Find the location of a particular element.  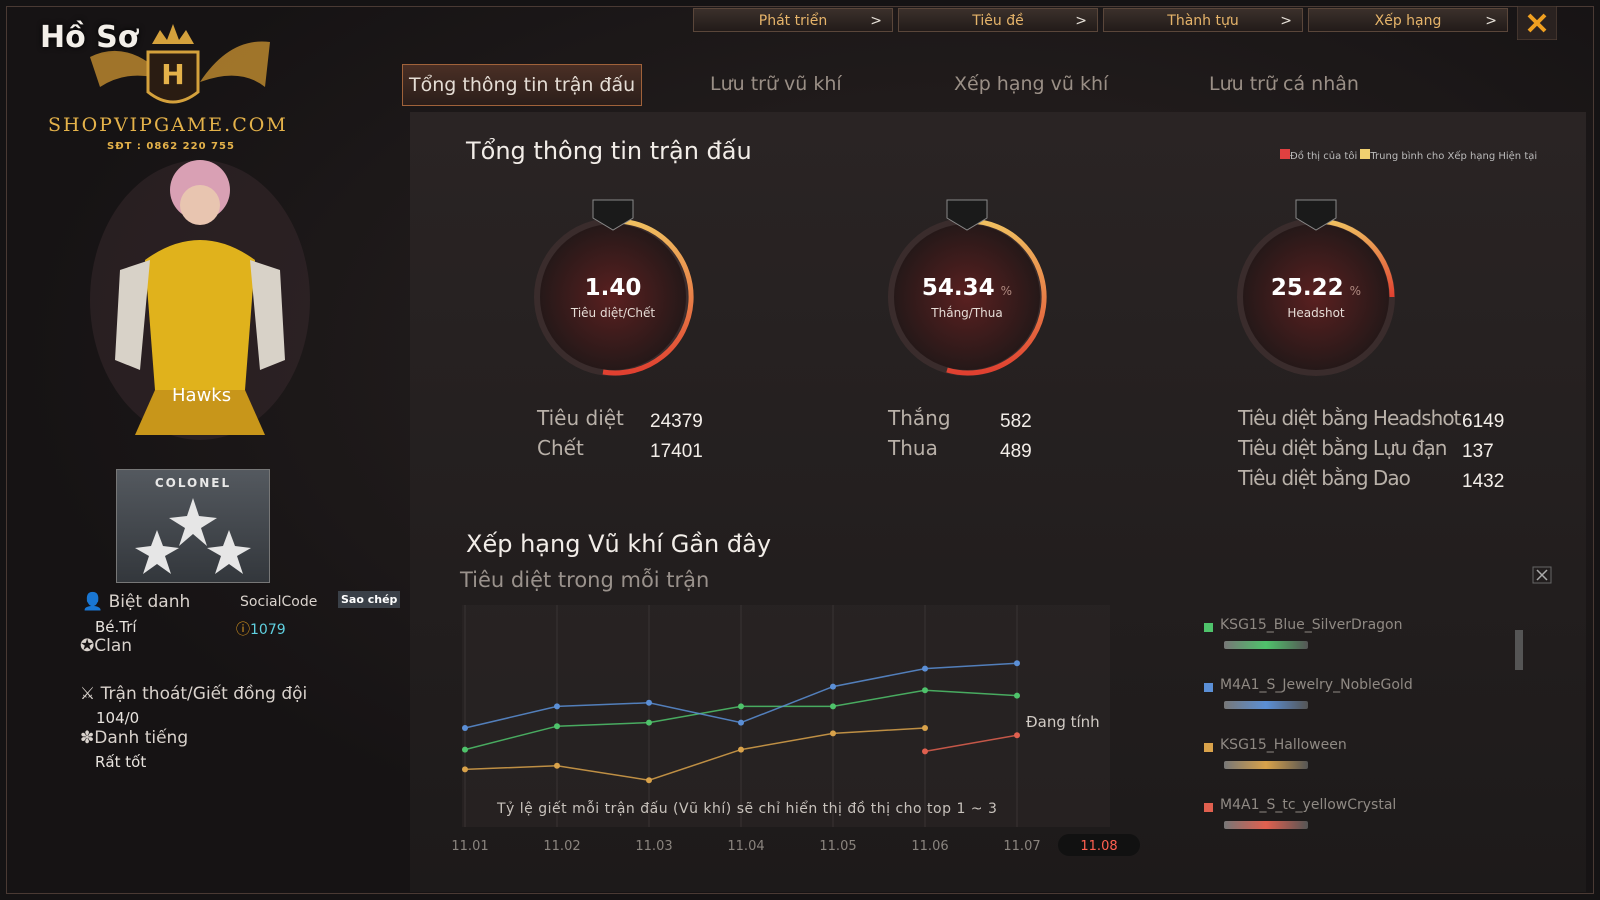

watermark-phone: SĐT : 0862 220 755 is located at coordinates (171, 146).